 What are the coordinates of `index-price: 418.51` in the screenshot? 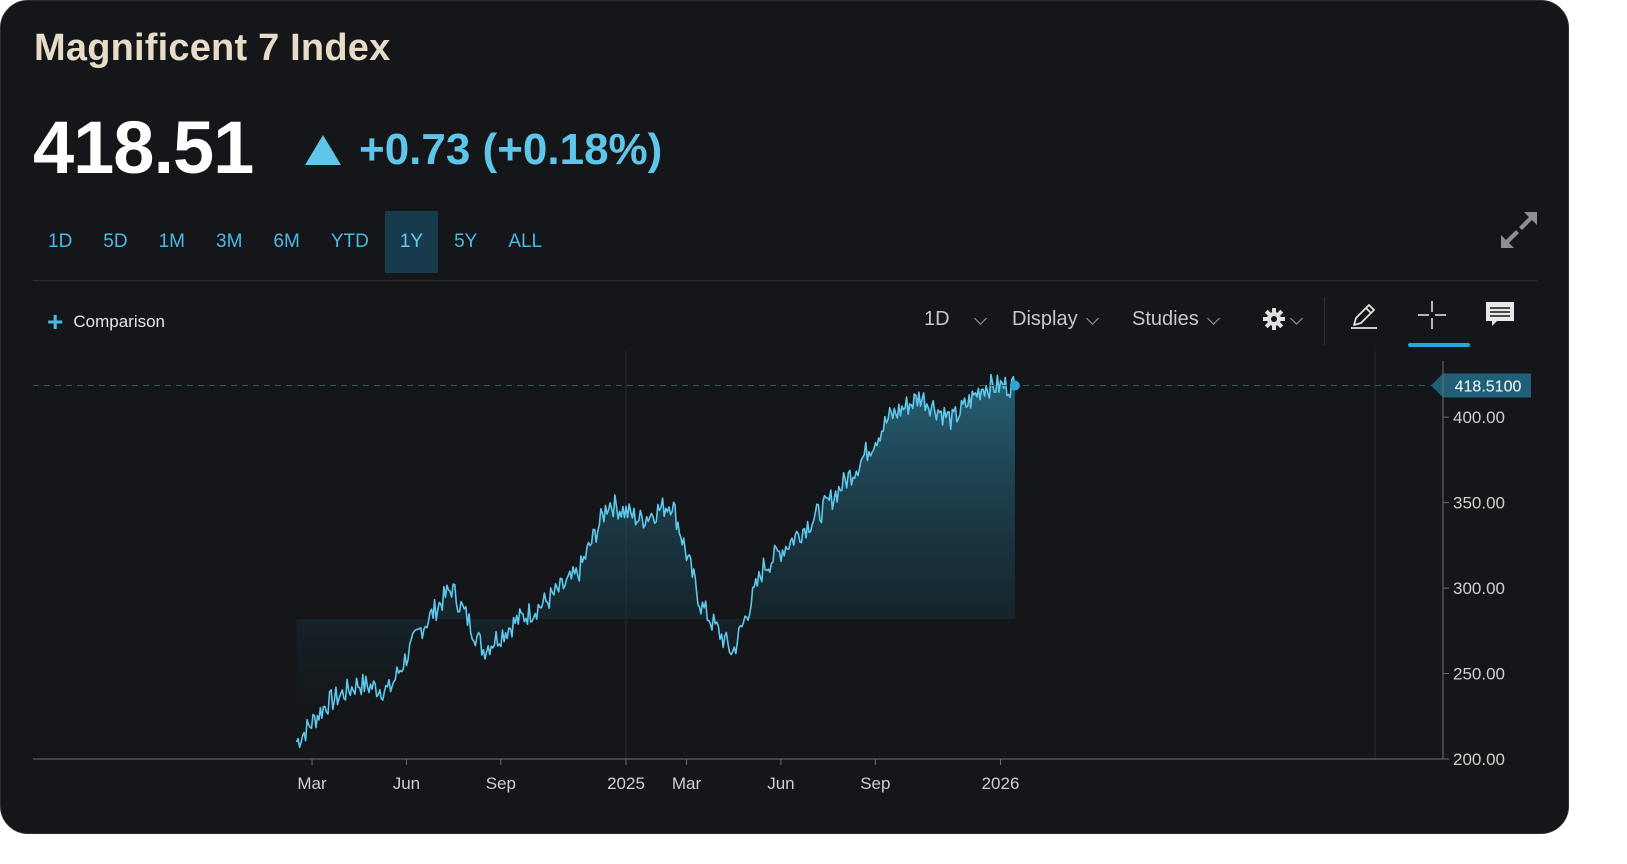 It's located at (143, 147).